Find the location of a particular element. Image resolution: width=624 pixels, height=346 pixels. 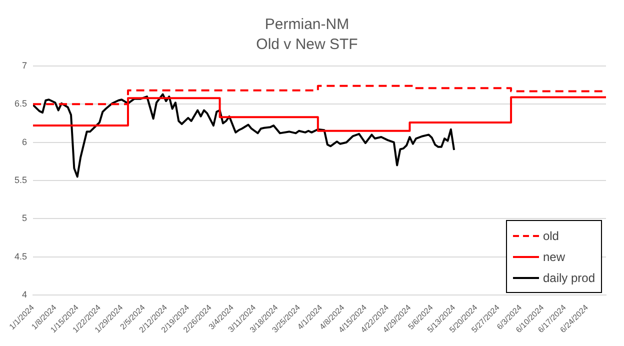

y-tick-label: 5.5 is located at coordinates (21, 180).